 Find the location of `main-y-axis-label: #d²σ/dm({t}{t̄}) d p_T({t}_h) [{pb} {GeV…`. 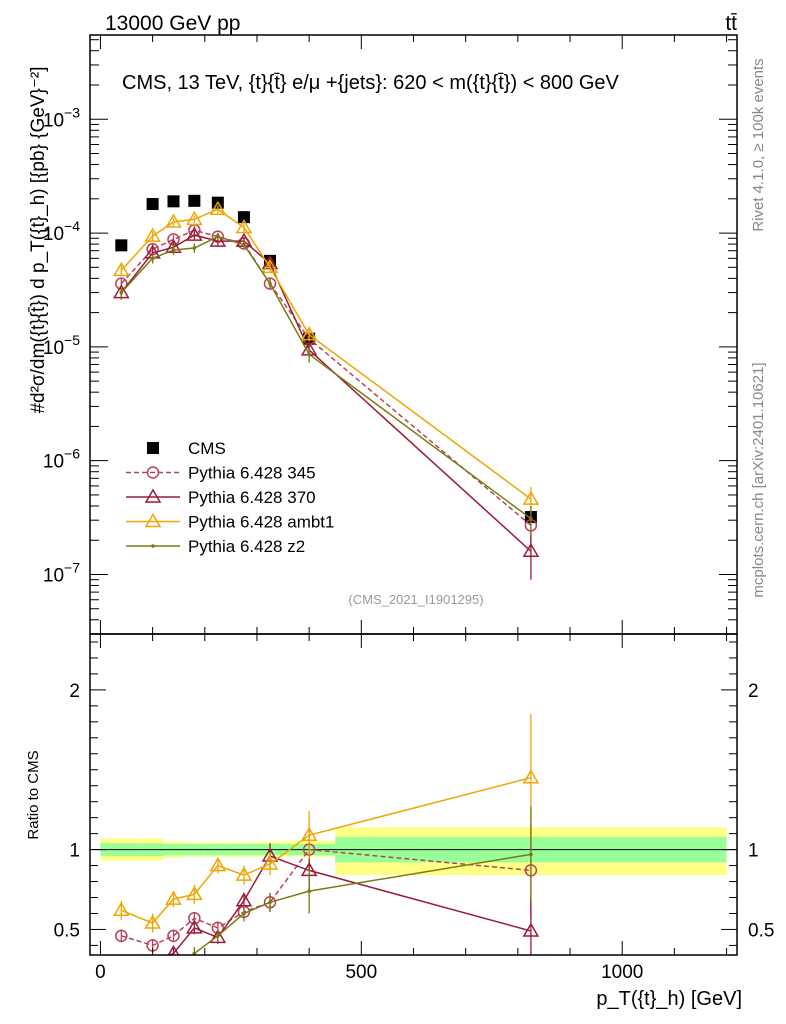

main-y-axis-label: #d²σ/dm({t}{t̄}) d p_T({t}_h) [{pb} {GeV… is located at coordinates (38, 239).